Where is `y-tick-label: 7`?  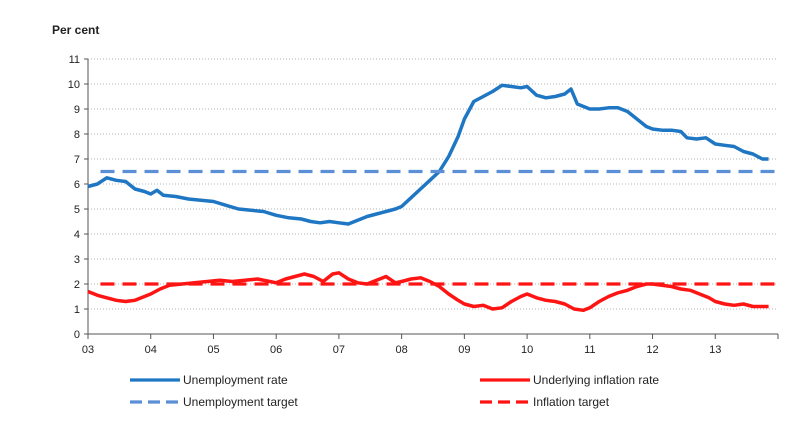 y-tick-label: 7 is located at coordinates (77, 160).